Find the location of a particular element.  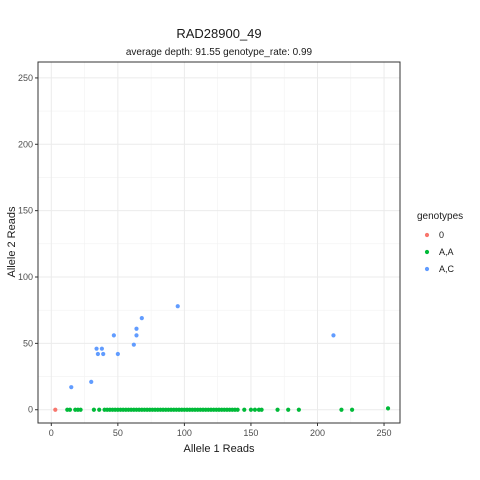

x-tick-label: 100 is located at coordinates (184, 433).